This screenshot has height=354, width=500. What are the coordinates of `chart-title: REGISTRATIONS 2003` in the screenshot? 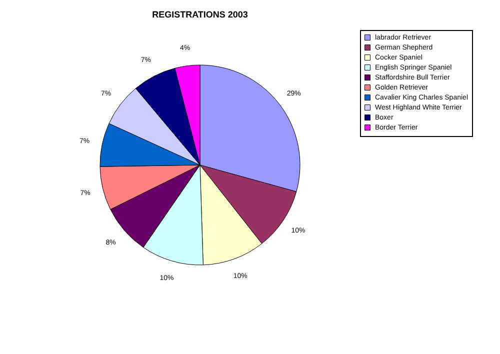 It's located at (200, 15).